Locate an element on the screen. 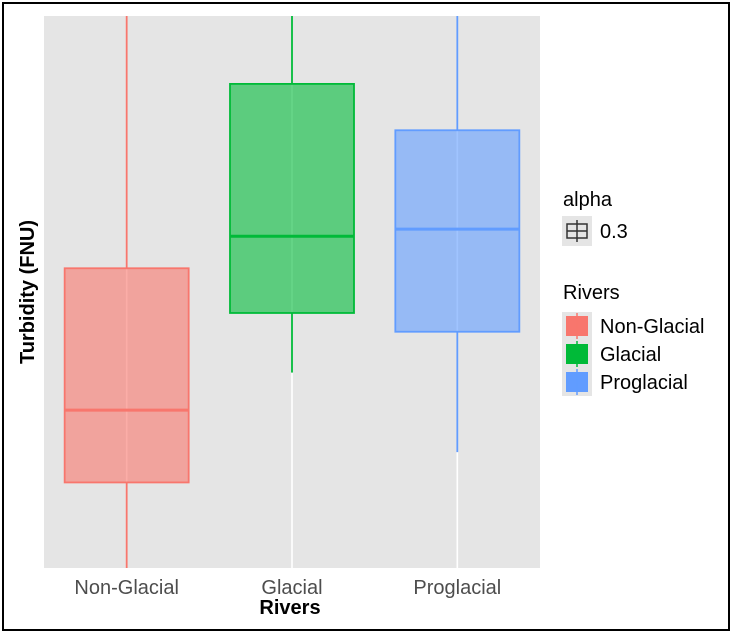  legend-fill-title: Rivers is located at coordinates (591, 293).